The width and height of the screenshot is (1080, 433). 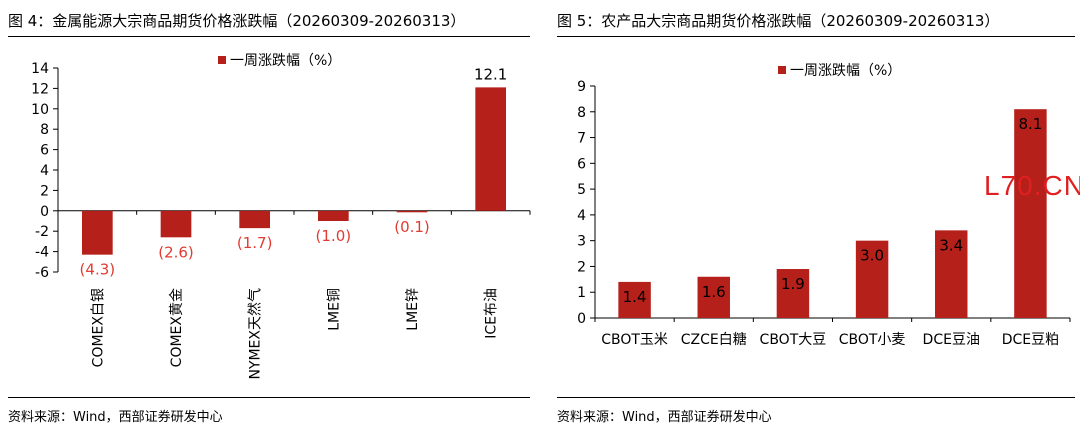 What do you see at coordinates (1030, 124) in the screenshot?
I see `right-chart-data-label: 8.1` at bounding box center [1030, 124].